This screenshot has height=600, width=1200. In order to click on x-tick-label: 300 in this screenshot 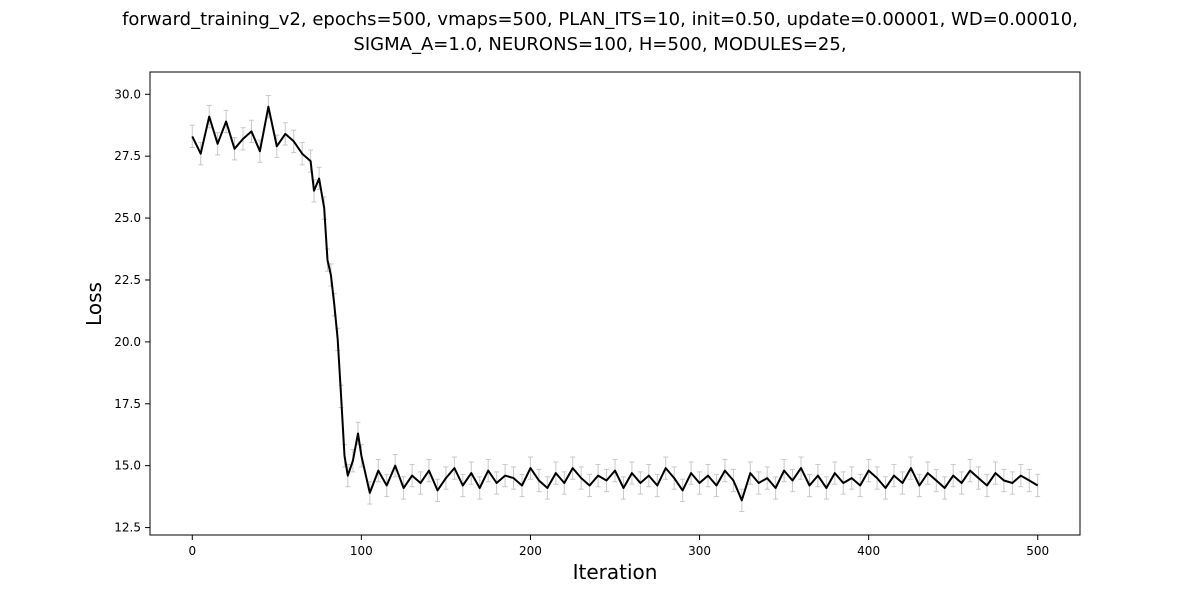, I will do `click(699, 551)`.